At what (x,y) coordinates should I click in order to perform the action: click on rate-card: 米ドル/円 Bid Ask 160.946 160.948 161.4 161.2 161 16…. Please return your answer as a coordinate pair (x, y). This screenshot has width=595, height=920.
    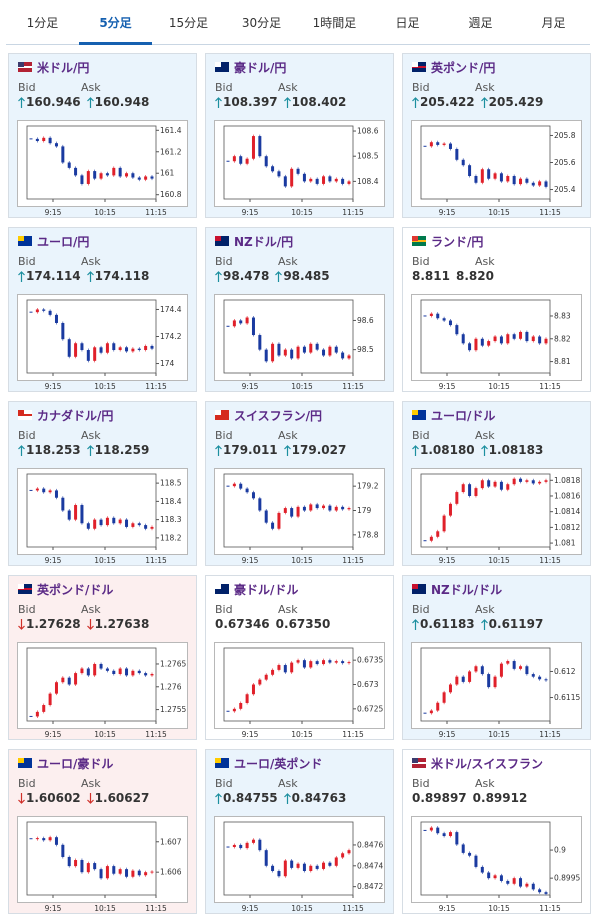
    Looking at the image, I should click on (102, 135).